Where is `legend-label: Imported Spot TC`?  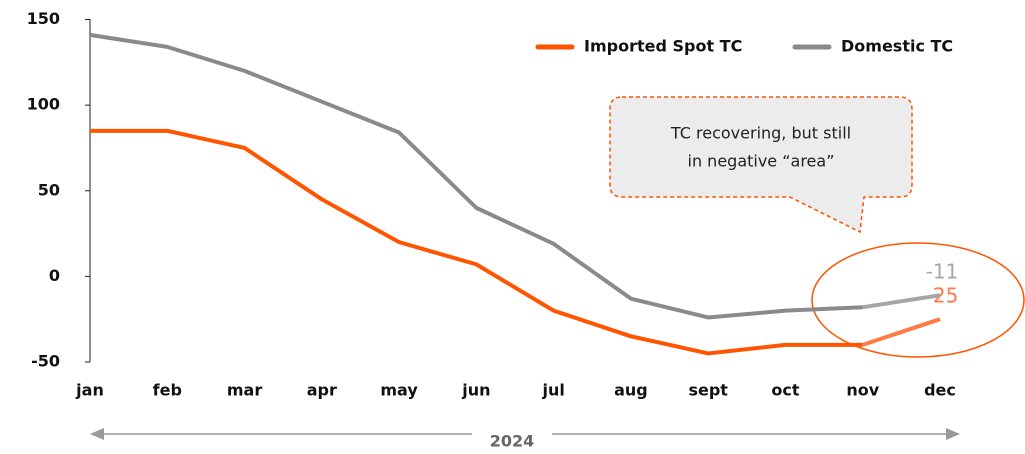
legend-label: Imported Spot TC is located at coordinates (663, 46).